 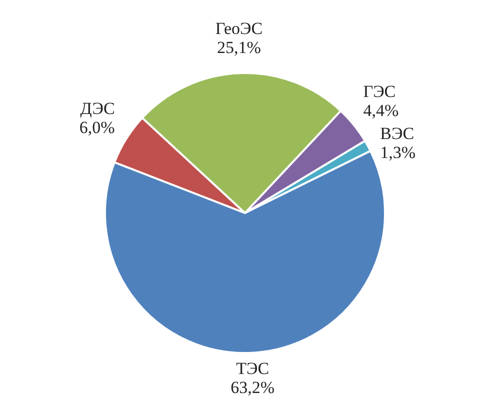 I want to click on slice-label: ТЭС, so click(x=253, y=368).